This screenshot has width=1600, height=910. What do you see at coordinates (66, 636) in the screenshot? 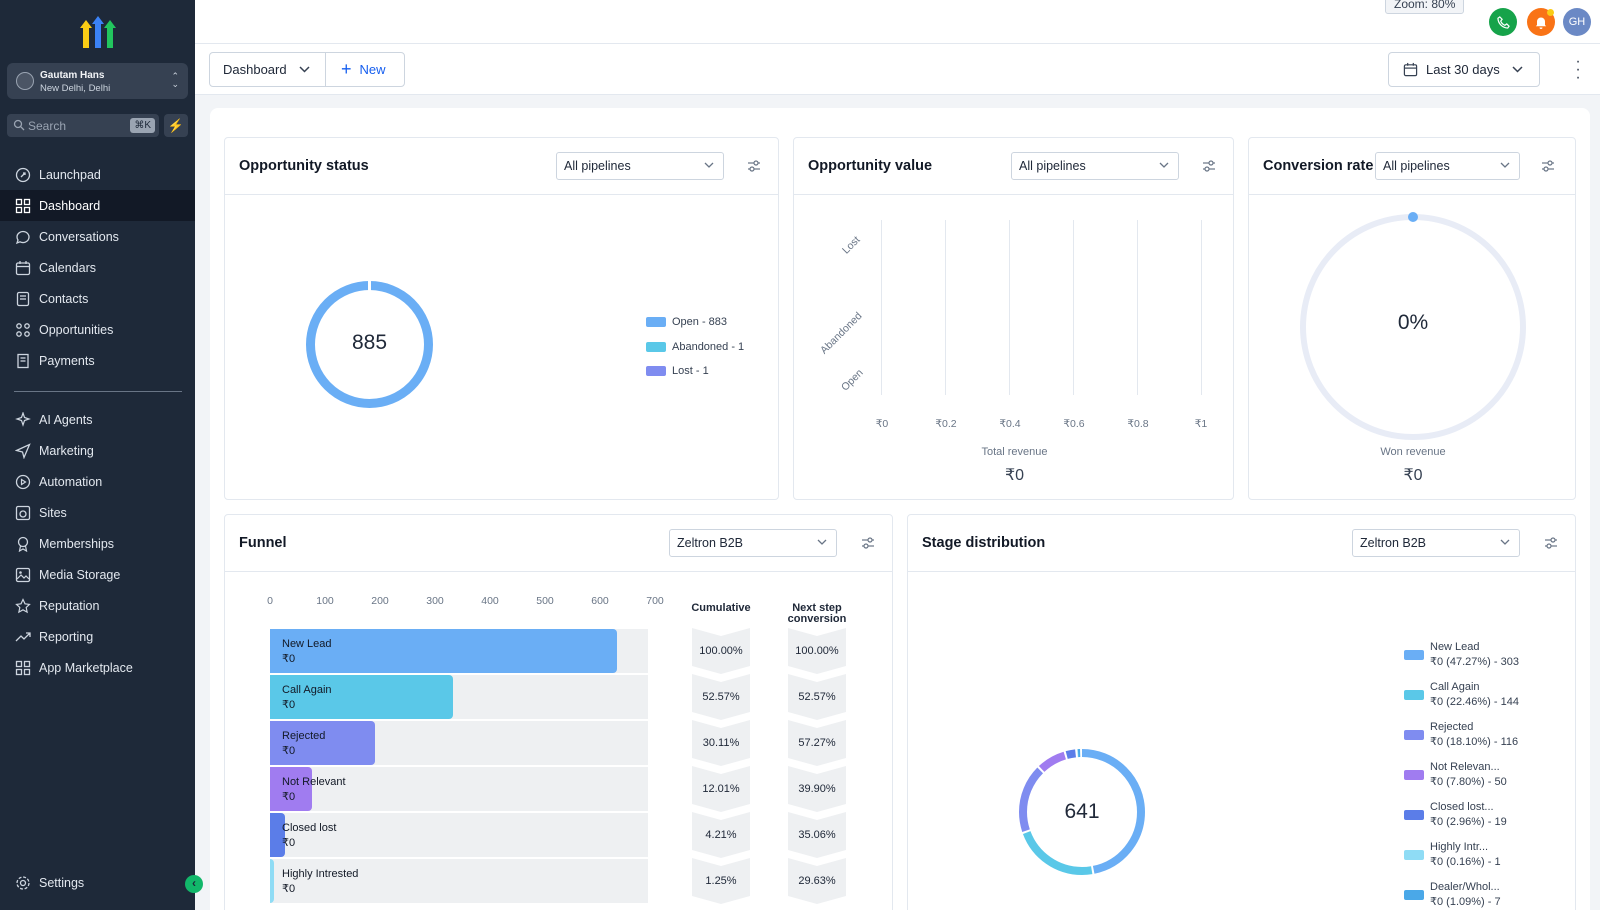
I see `sidebar-item-label: Reporting` at bounding box center [66, 636].